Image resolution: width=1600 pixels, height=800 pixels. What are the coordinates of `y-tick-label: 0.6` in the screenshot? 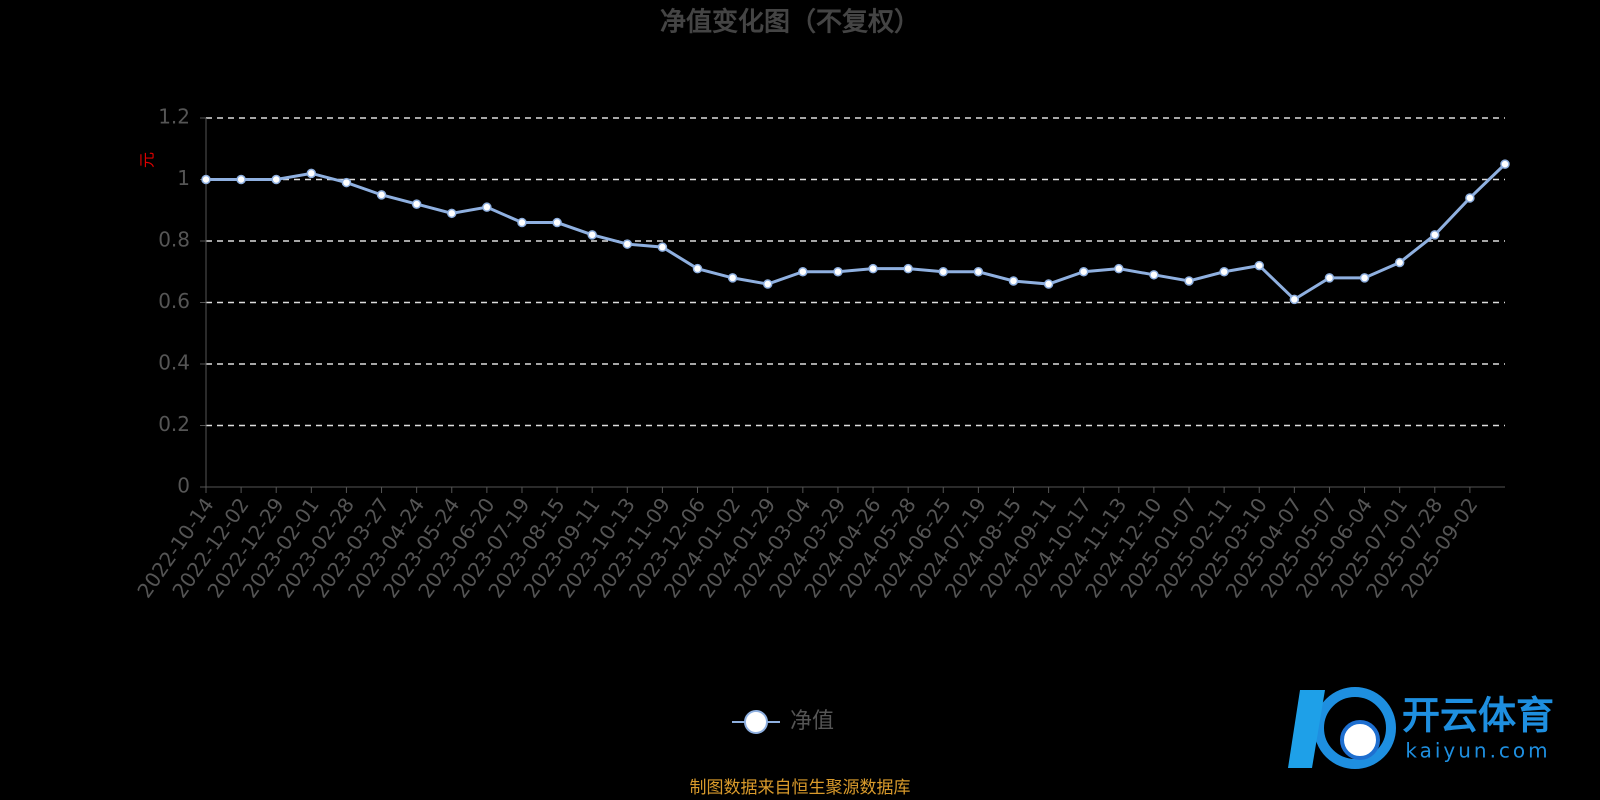 It's located at (174, 301).